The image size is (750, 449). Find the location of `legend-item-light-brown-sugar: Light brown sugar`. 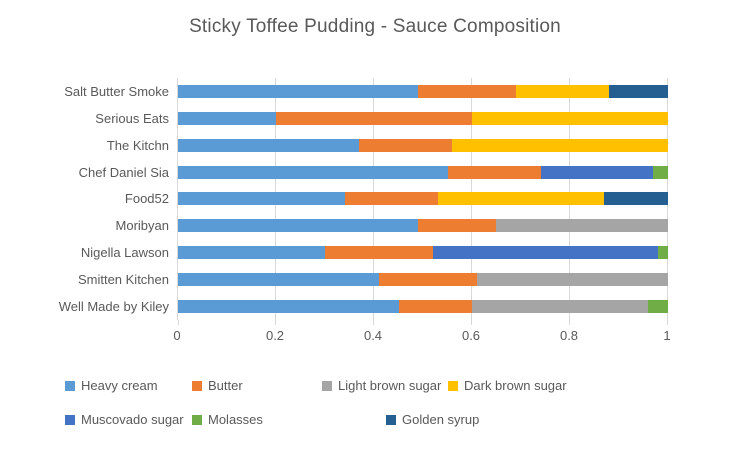

legend-item-light-brown-sugar: Light brown sugar is located at coordinates (381, 385).